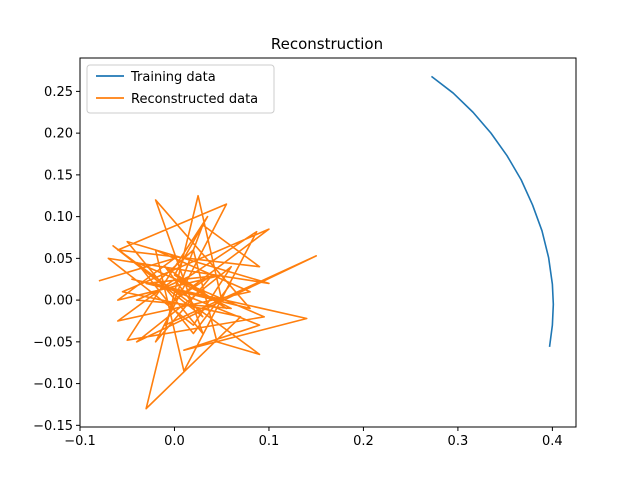 Image resolution: width=640 pixels, height=480 pixels. What do you see at coordinates (58, 175) in the screenshot?
I see `y-tick-label: 0.15` at bounding box center [58, 175].